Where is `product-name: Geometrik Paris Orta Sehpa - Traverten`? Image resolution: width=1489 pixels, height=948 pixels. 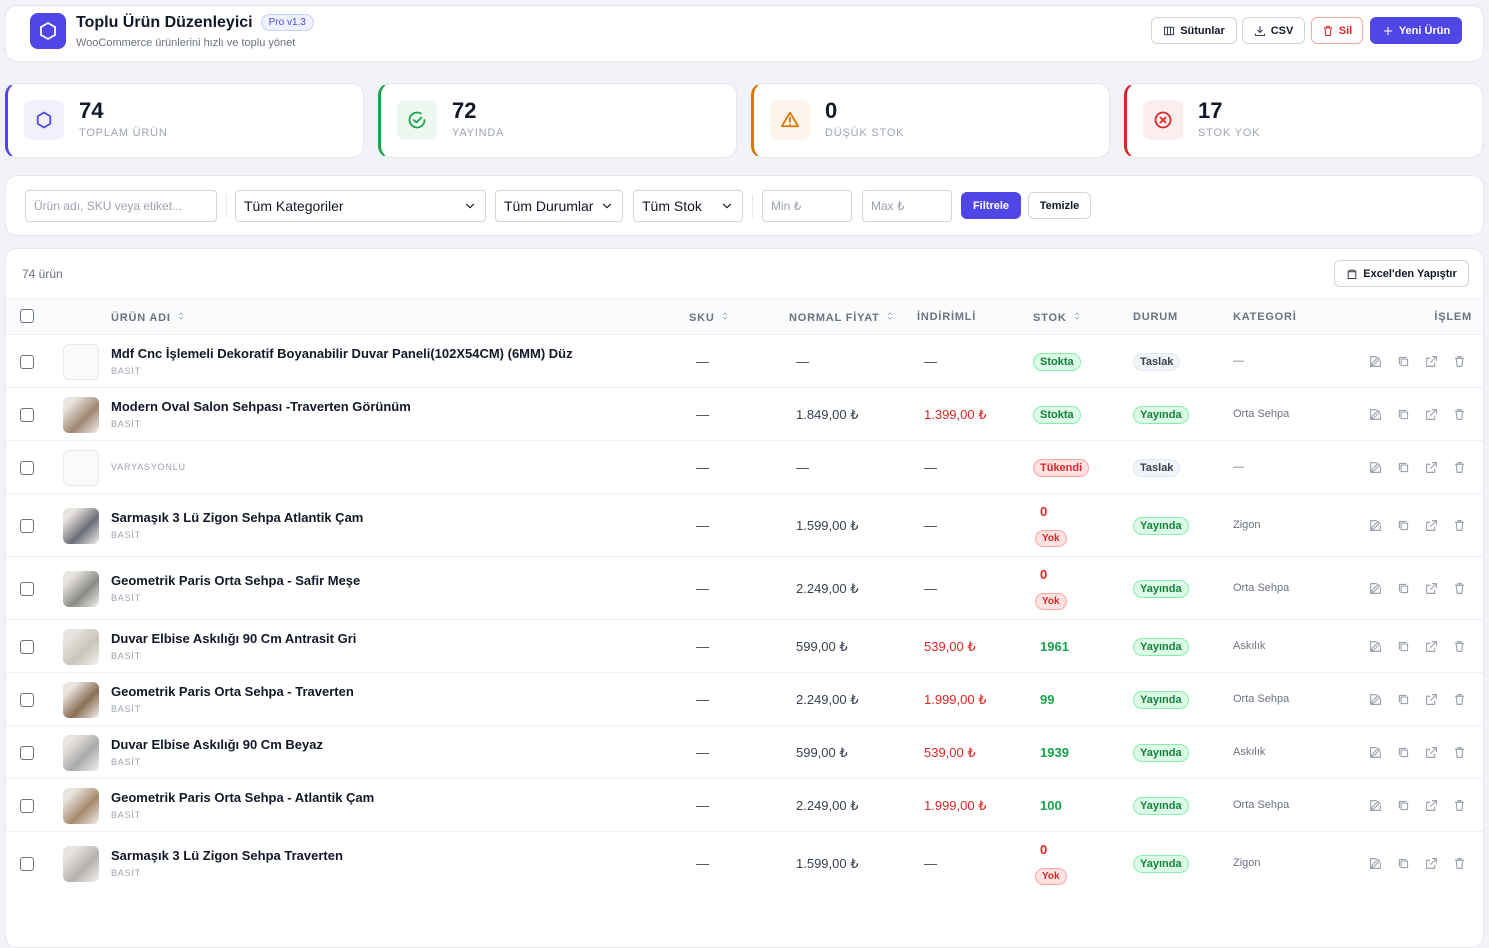 product-name: Geometrik Paris Orta Sehpa - Traverten is located at coordinates (232, 691).